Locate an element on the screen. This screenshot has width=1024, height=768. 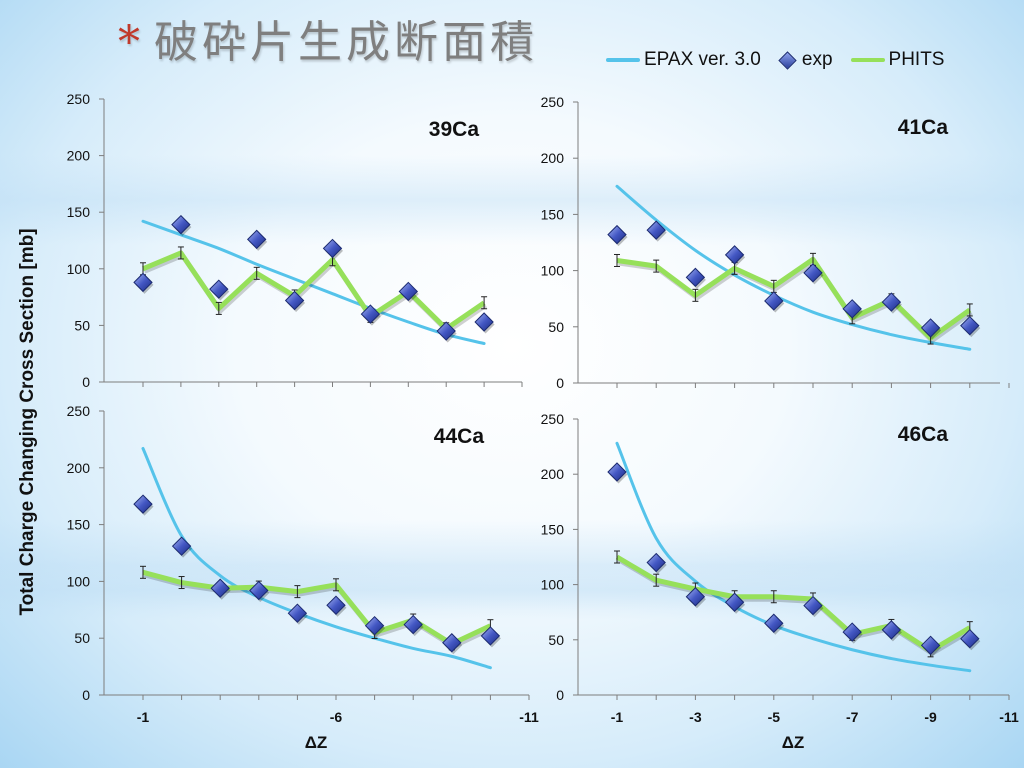
phits-line-shadow is located at coordinates (795, 607).